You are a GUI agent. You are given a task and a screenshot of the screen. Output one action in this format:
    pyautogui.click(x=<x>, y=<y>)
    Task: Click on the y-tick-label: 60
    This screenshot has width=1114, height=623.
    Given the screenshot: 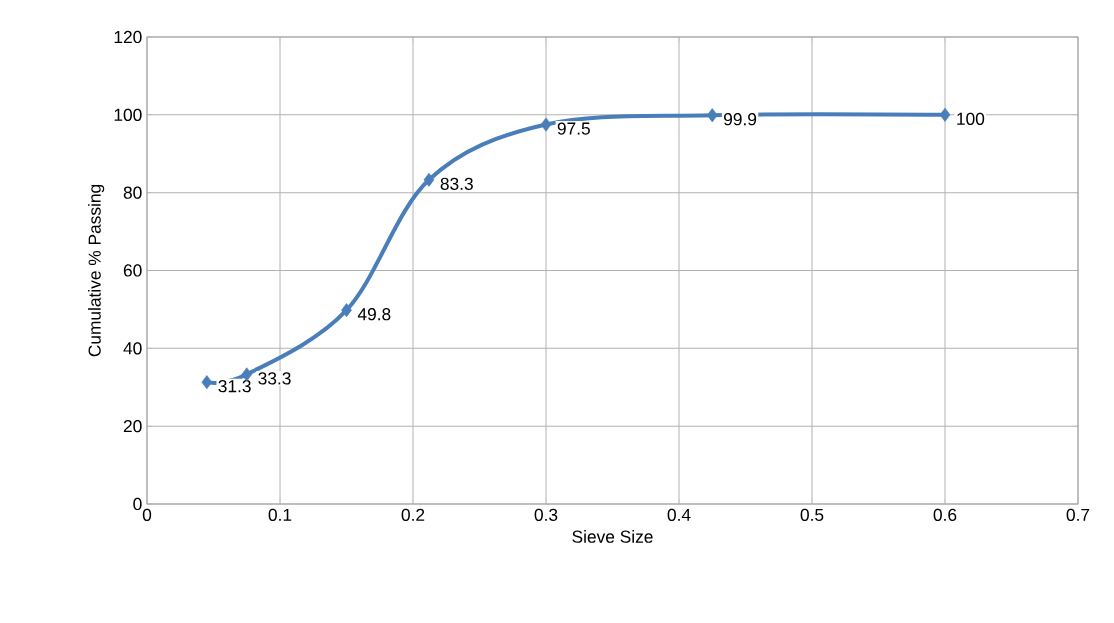 What is the action you would take?
    pyautogui.click(x=132, y=270)
    